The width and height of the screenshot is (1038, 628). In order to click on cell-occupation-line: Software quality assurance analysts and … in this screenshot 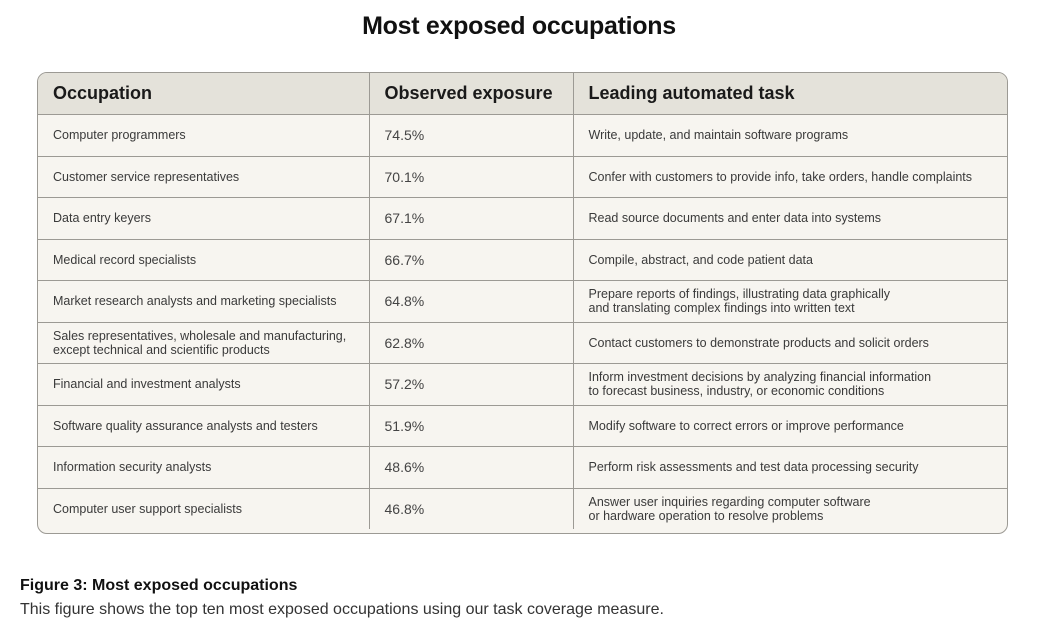, I will do `click(185, 425)`.